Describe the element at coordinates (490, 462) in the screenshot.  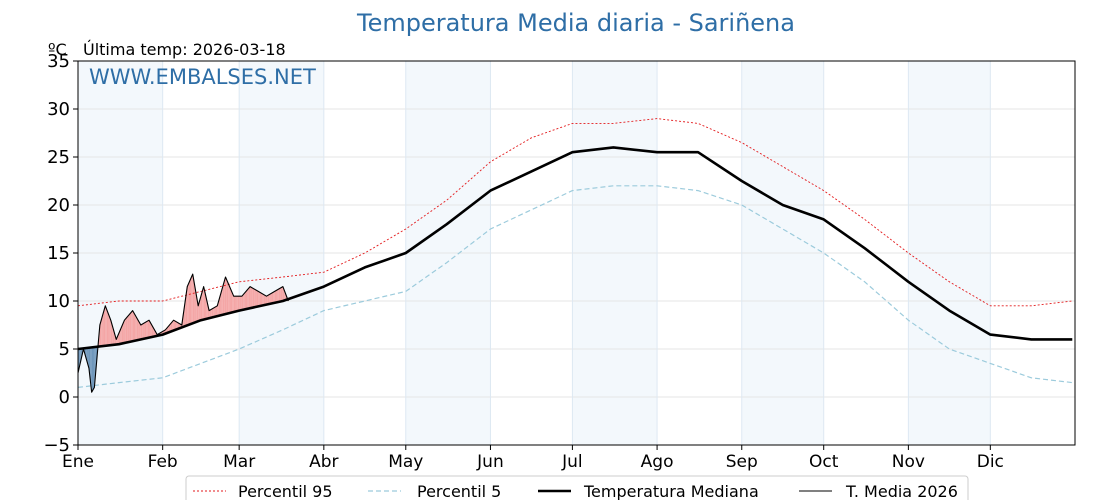
I see `x-tick-label: Jun` at that location.